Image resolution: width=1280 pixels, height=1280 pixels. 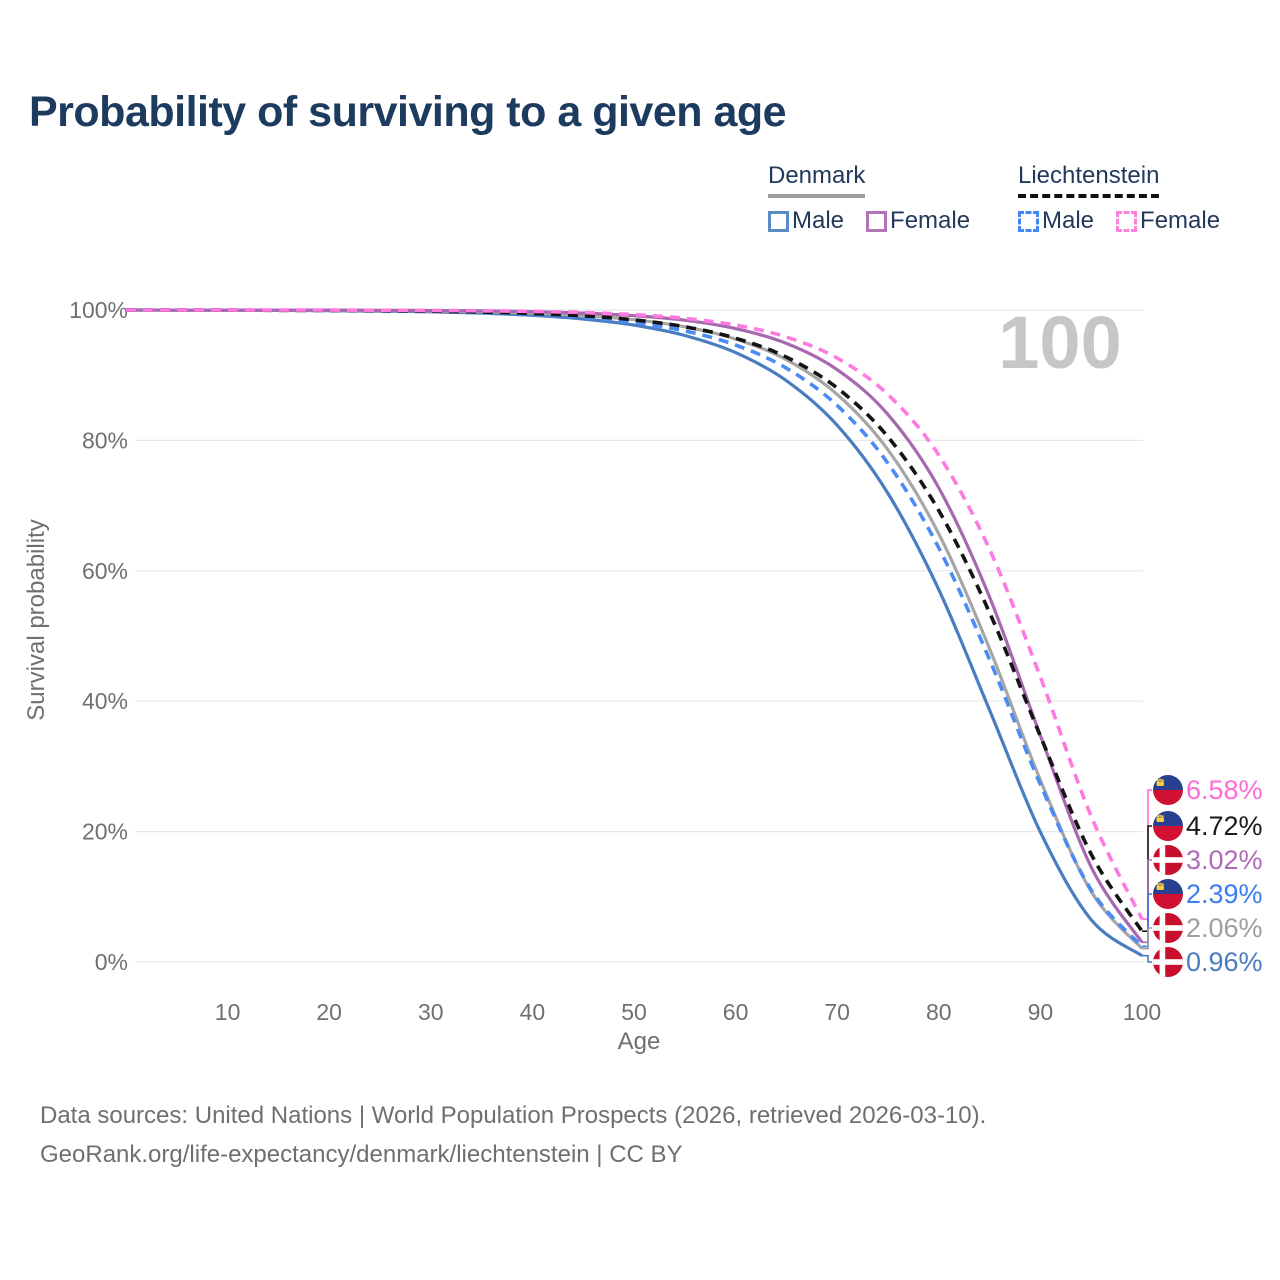 What do you see at coordinates (533, 1012) in the screenshot?
I see `x-tick-label: 40` at bounding box center [533, 1012].